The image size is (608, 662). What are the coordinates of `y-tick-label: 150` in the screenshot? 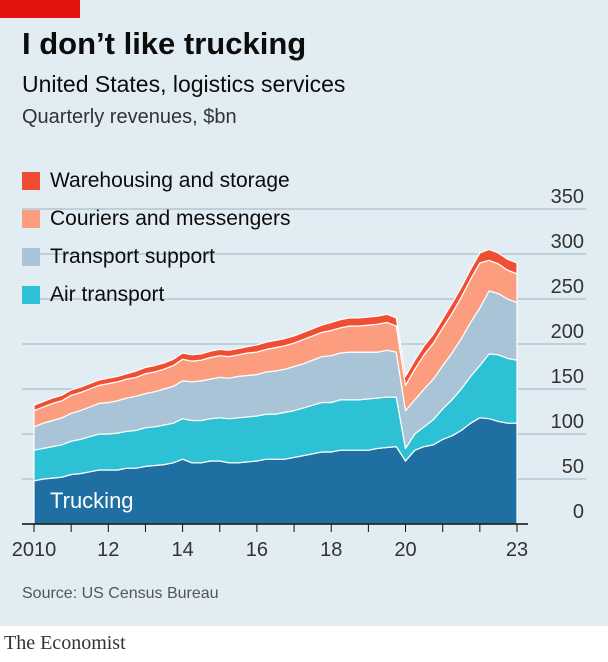 It's located at (567, 377).